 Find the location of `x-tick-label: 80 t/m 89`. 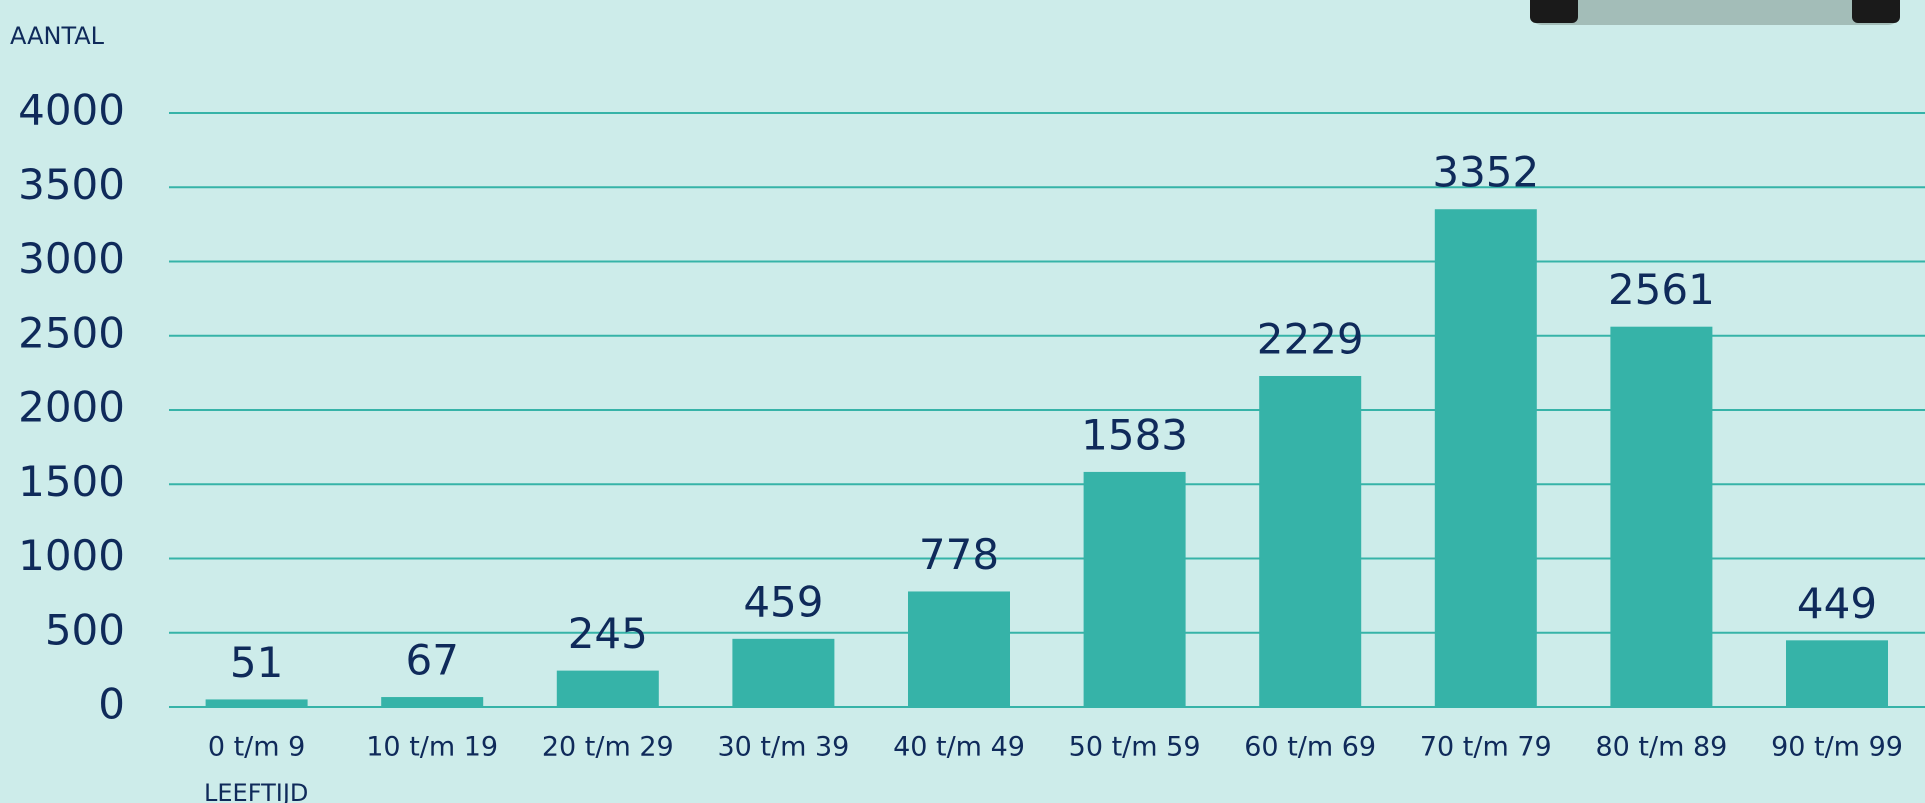

x-tick-label: 80 t/m 89 is located at coordinates (1661, 747).